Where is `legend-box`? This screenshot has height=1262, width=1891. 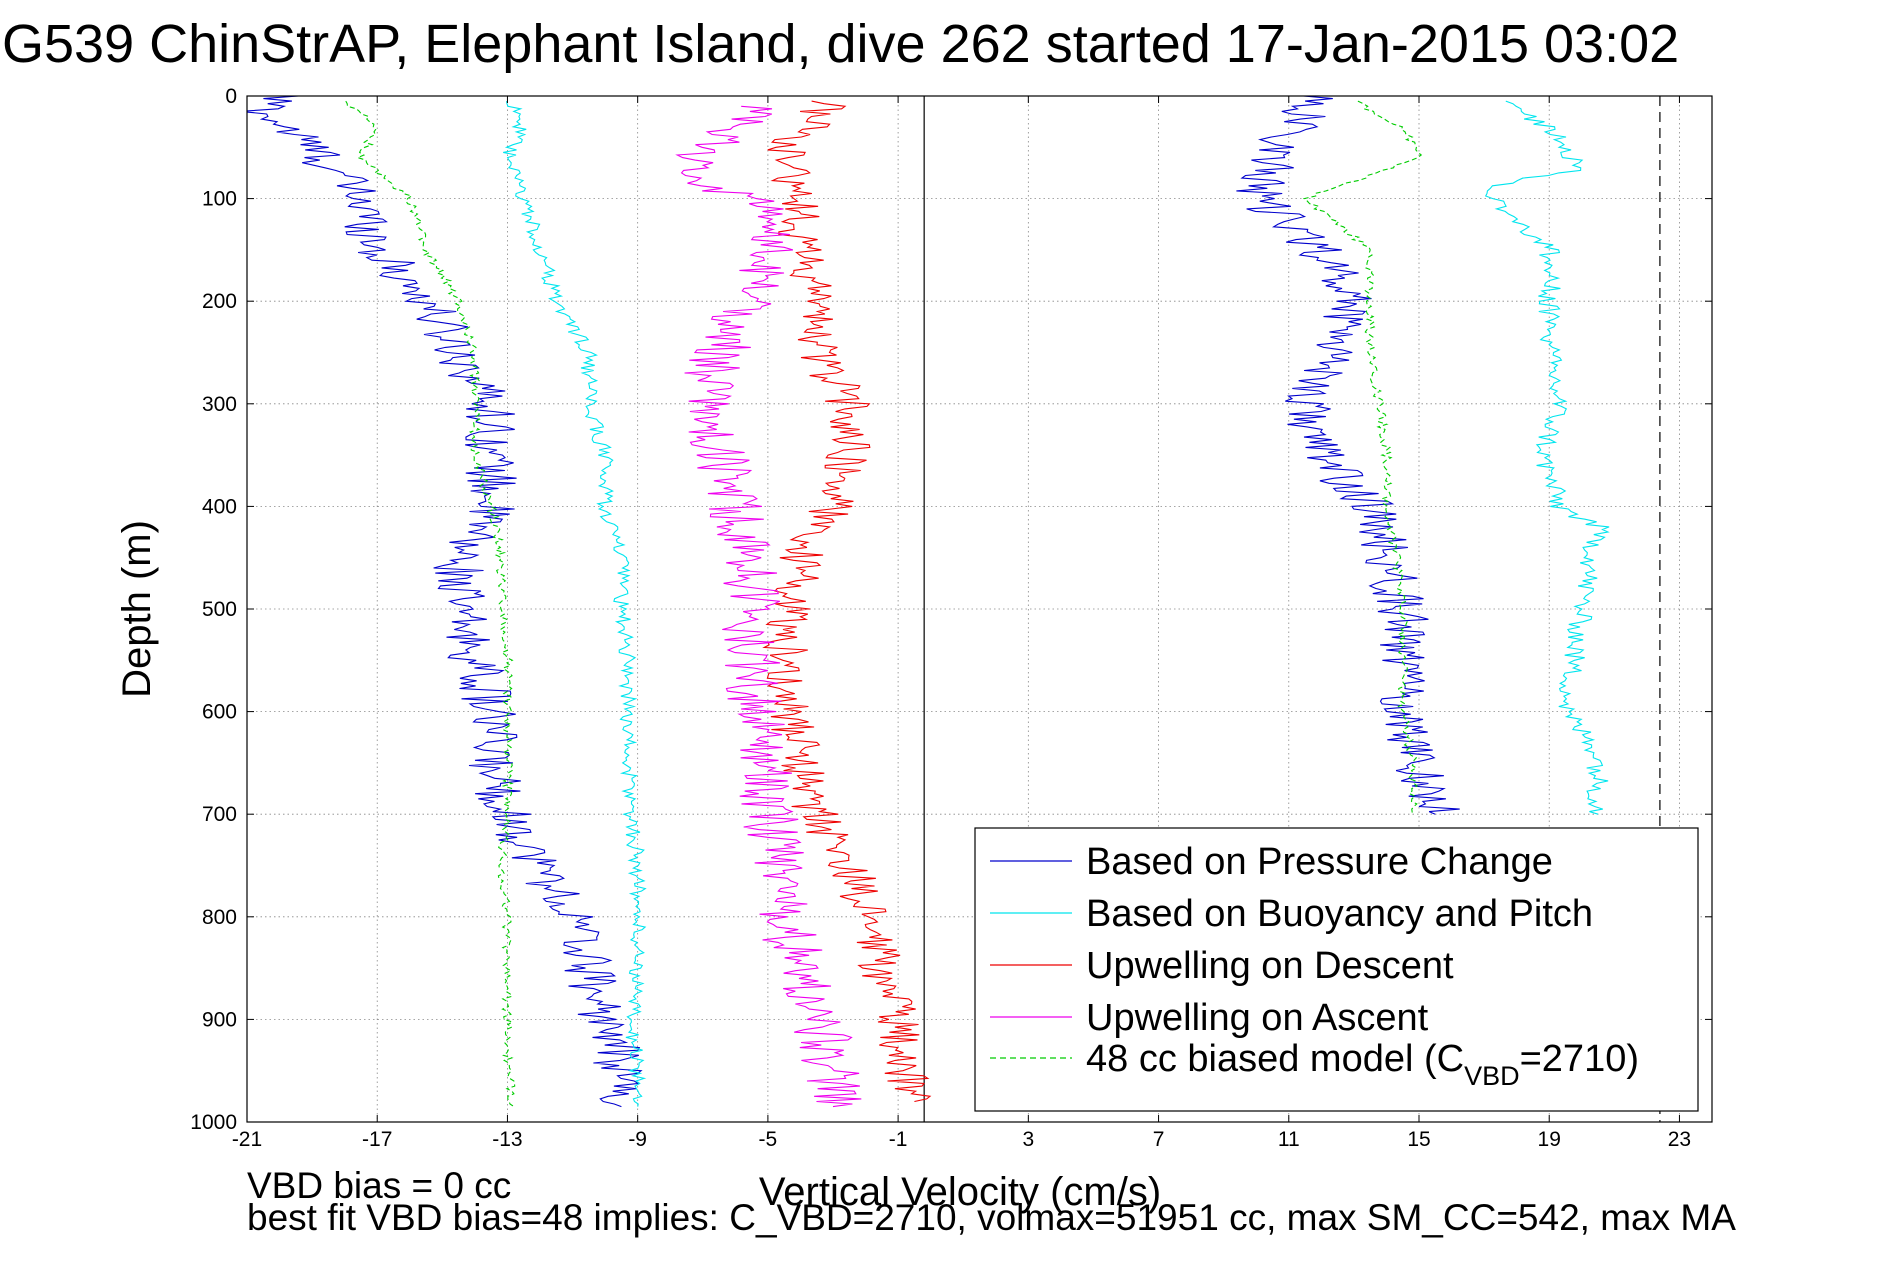 legend-box is located at coordinates (1336, 969).